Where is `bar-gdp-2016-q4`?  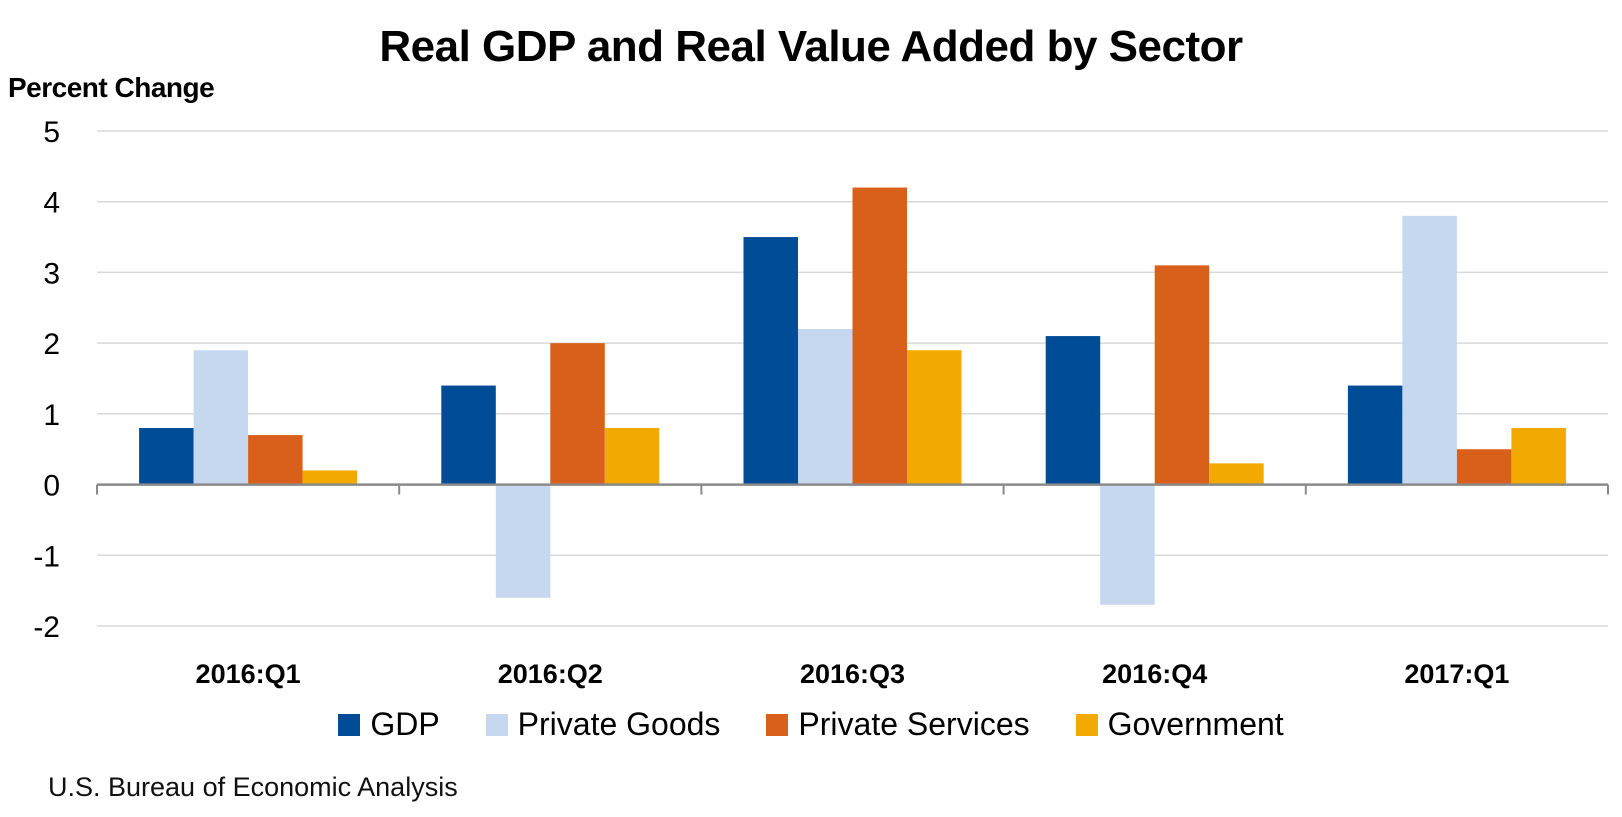
bar-gdp-2016-q4 is located at coordinates (1073, 410).